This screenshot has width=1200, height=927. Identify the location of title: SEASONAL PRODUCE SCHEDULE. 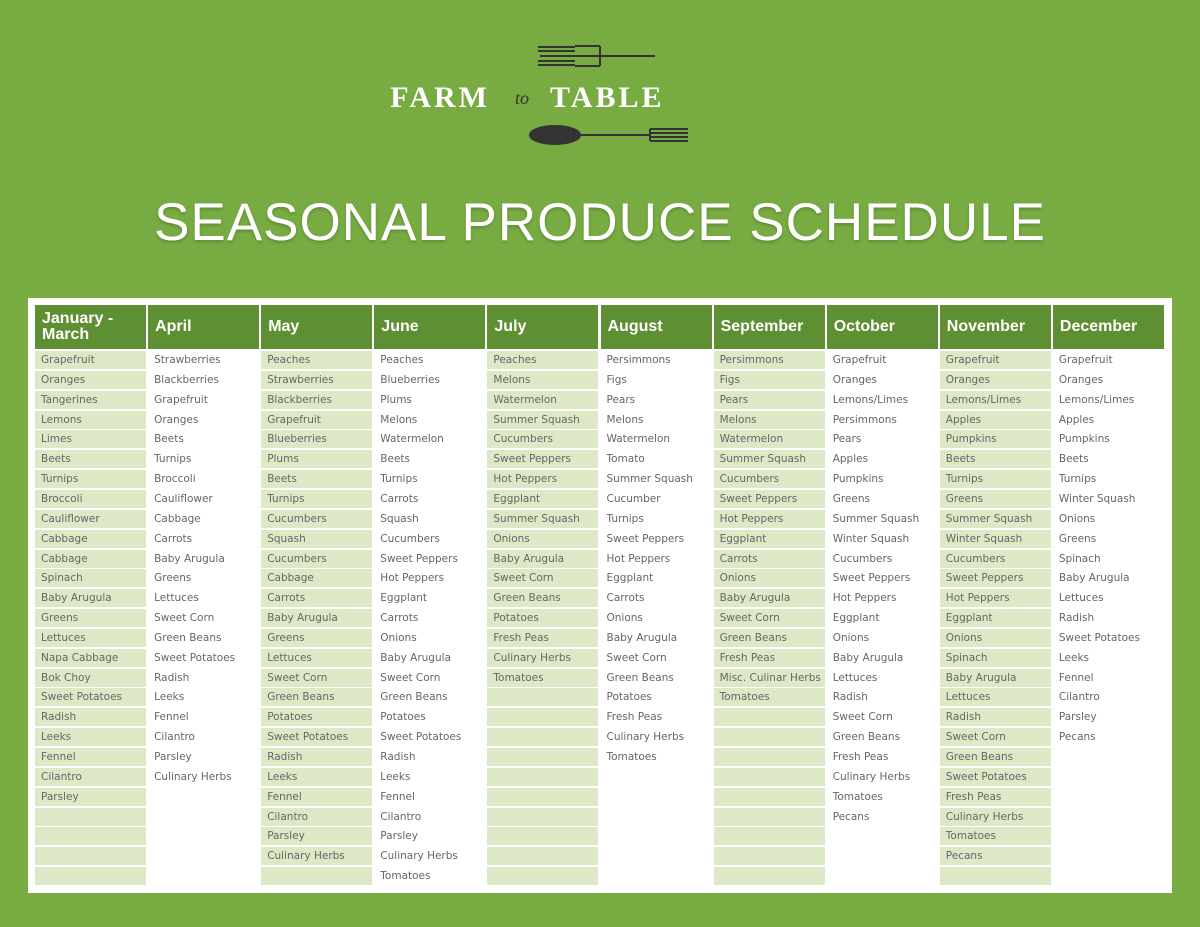
(600, 222).